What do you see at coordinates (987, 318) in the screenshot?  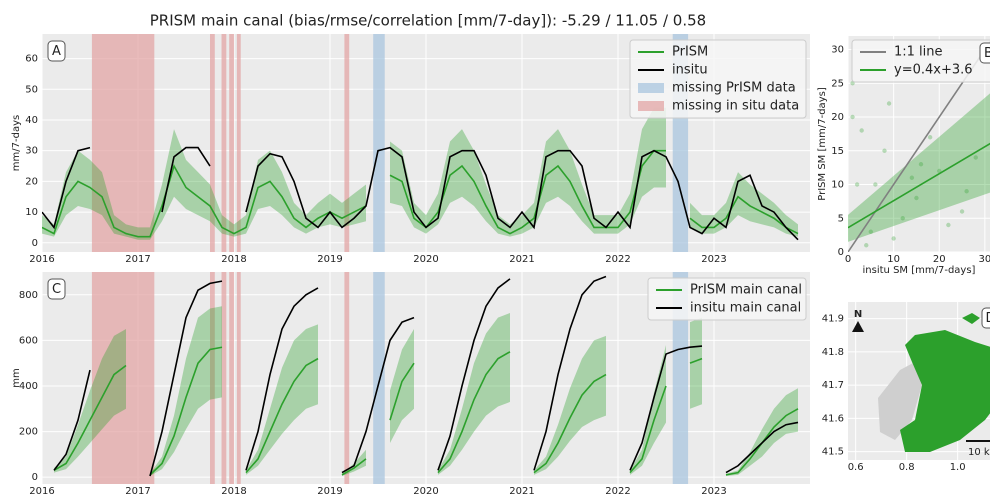 I see `panel-label: D` at bounding box center [987, 318].